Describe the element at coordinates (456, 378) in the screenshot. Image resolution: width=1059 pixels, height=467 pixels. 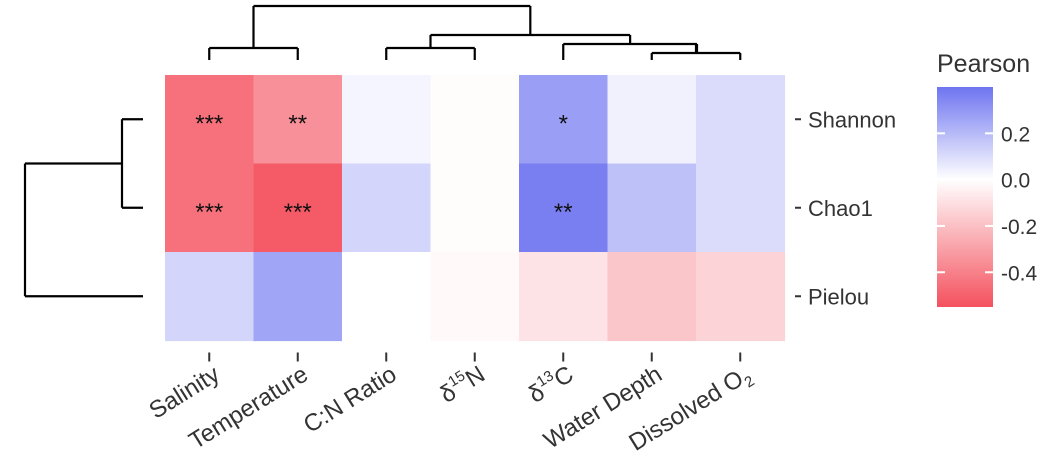
I see `column-label-superscript: 15` at that location.